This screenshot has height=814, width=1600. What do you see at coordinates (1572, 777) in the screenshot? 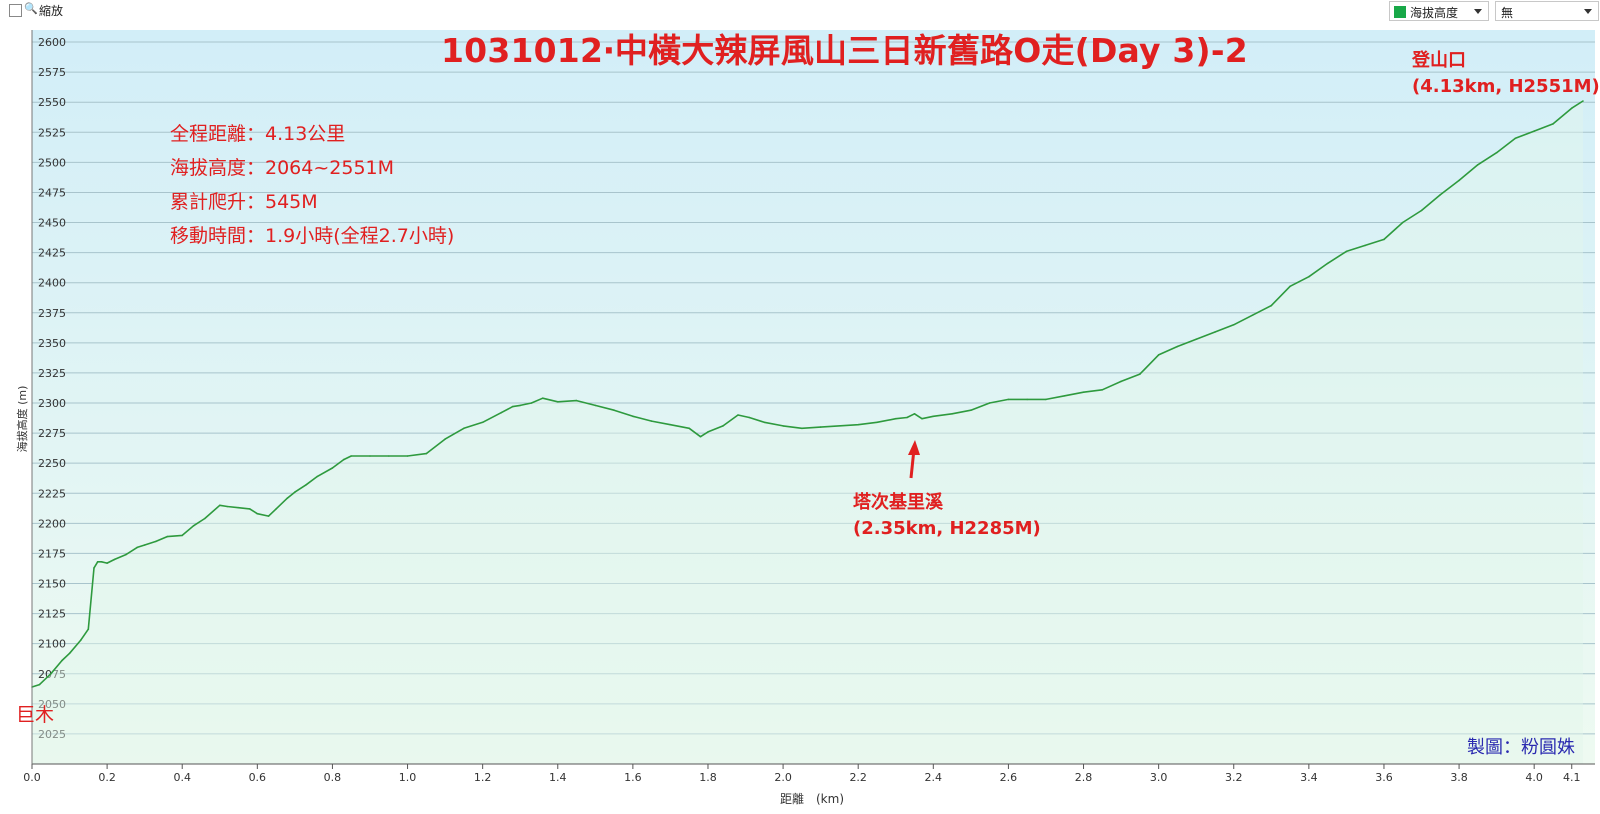
I see `x-tick-label: 4.1` at bounding box center [1572, 777].